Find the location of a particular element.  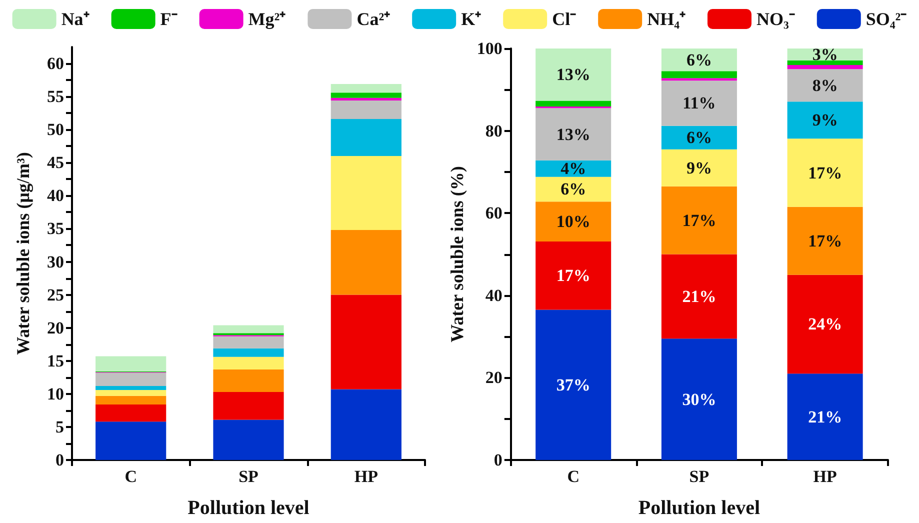

y-tick-label: 50 is located at coordinates (55, 130).